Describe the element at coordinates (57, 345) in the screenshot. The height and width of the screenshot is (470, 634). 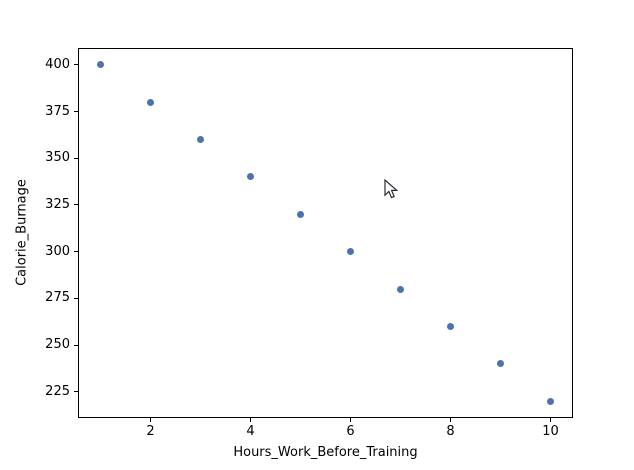
I see `y-tick-label: 250` at that location.